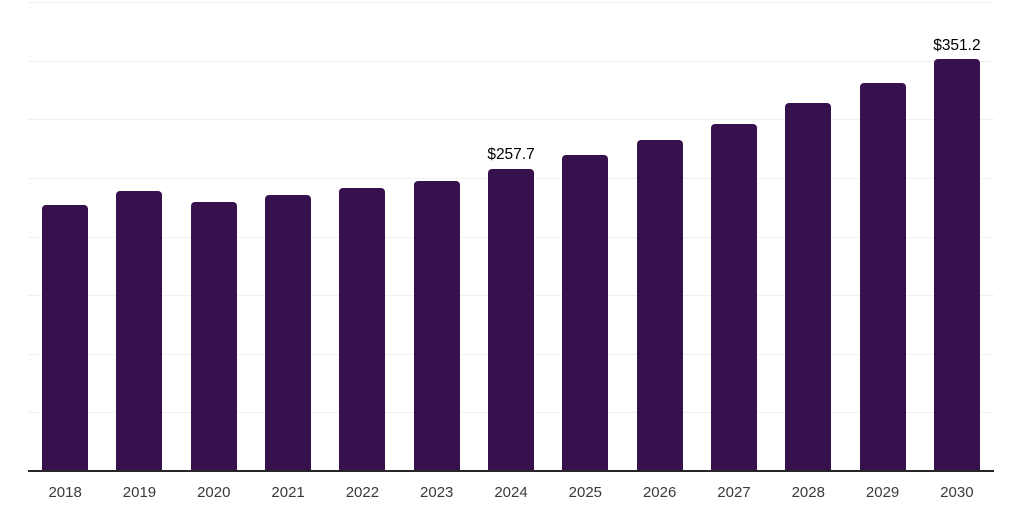 Image resolution: width=1024 pixels, height=512 pixels. Describe the element at coordinates (808, 286) in the screenshot. I see `bar-2028` at that location.